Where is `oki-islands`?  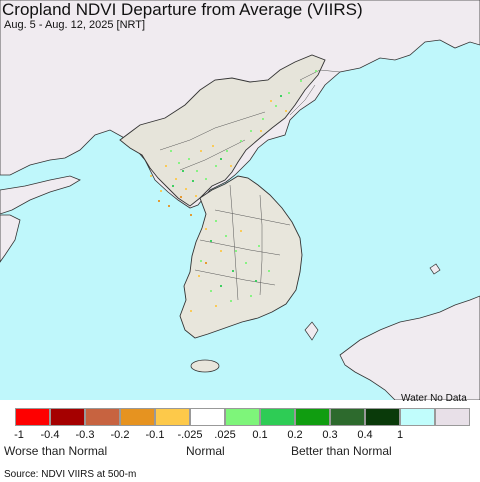
oki-islands is located at coordinates (435, 269).